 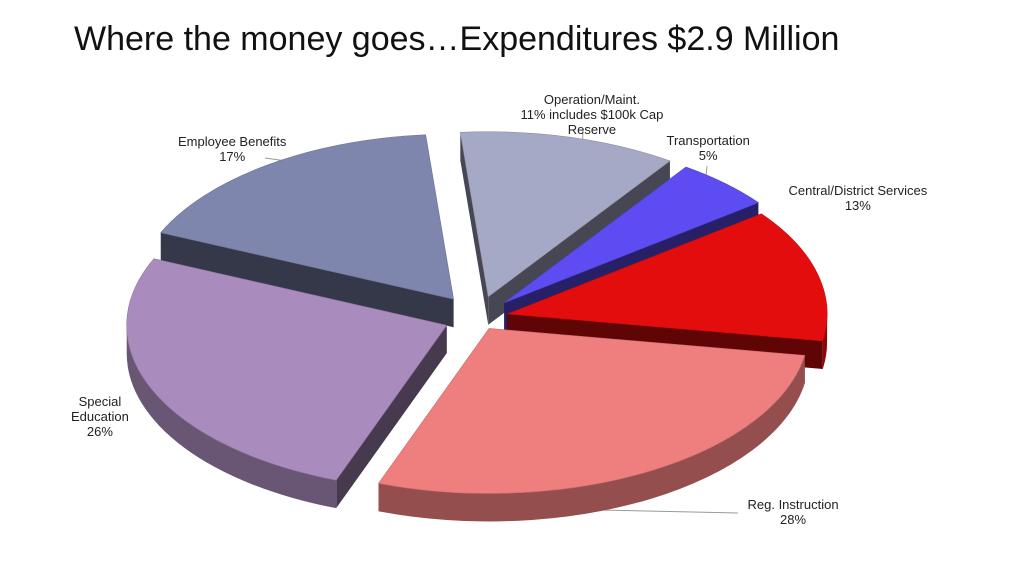 What do you see at coordinates (857, 205) in the screenshot?
I see `slice-label-line: 13%` at bounding box center [857, 205].